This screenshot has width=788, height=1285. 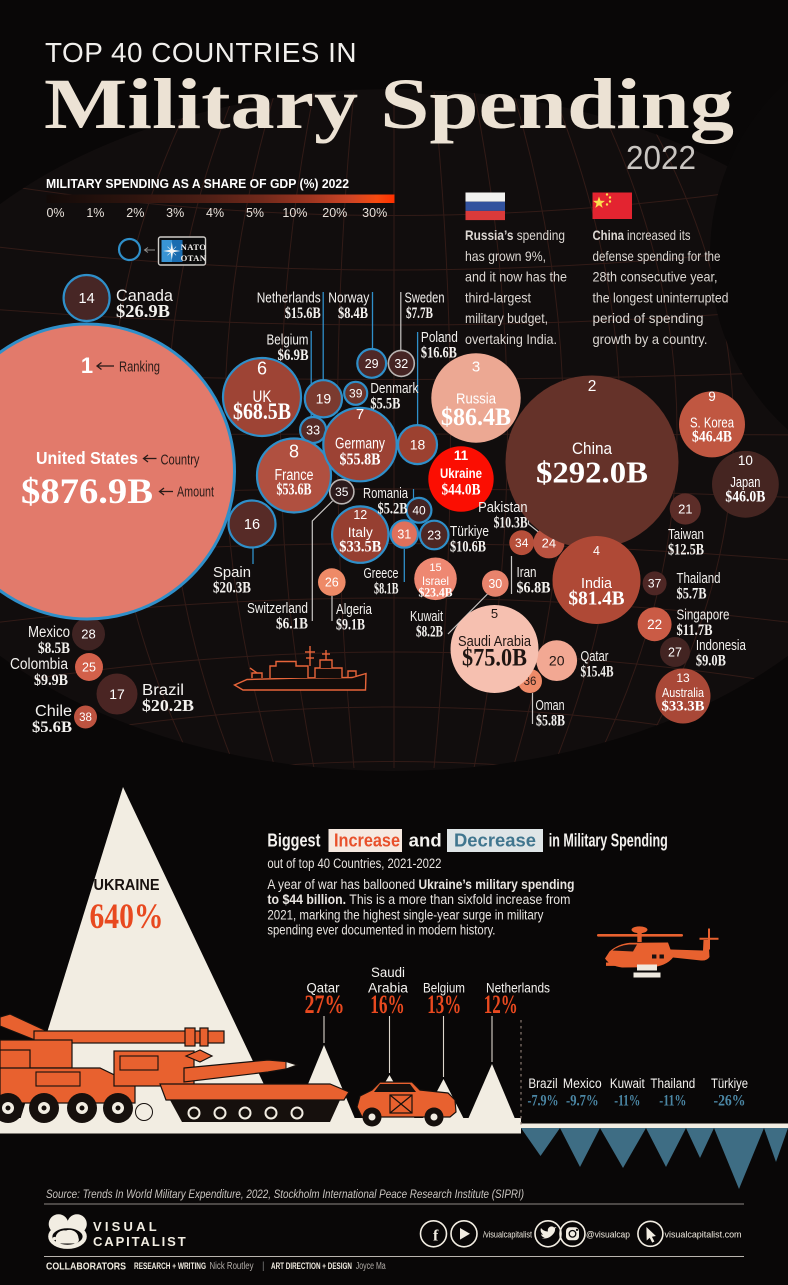 What do you see at coordinates (201, 52) in the screenshot?
I see `svg-text: TOP 40 COUNTRIES IN` at bounding box center [201, 52].